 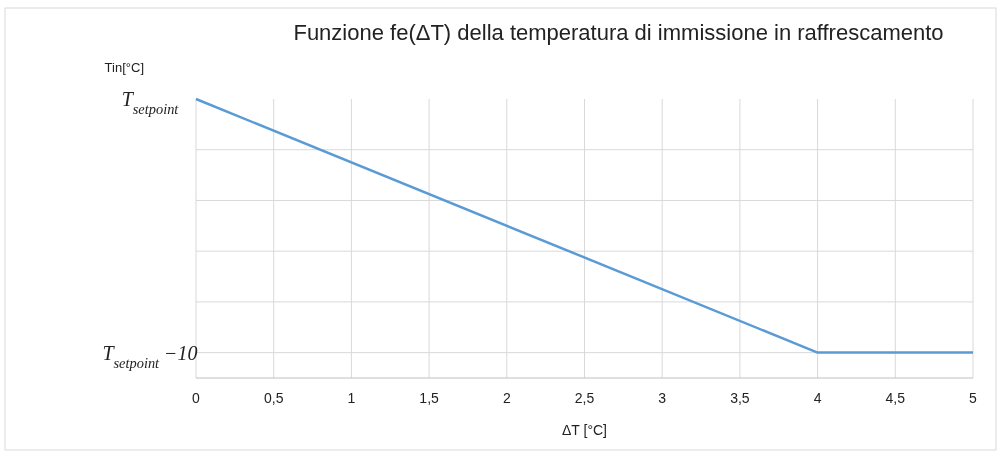 What do you see at coordinates (662, 398) in the screenshot?
I see `x-tick-label: 3` at bounding box center [662, 398].